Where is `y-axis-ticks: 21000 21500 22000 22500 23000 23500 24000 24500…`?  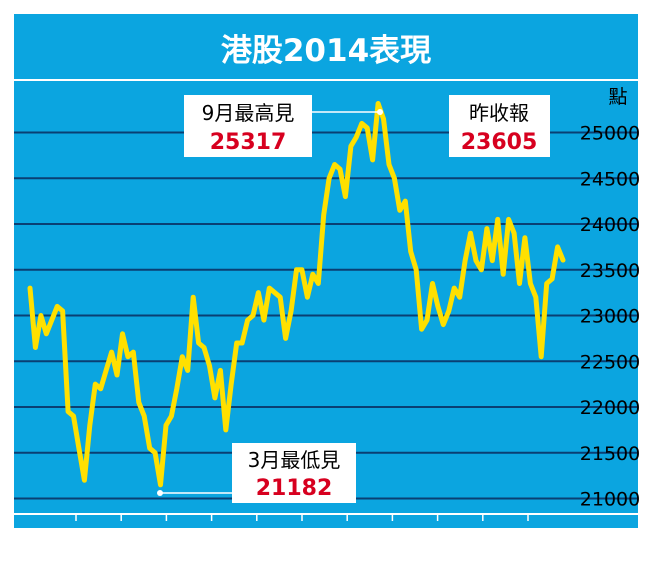
y-axis-ticks: 21000 21500 22000 22500 23000 23500 24000 24500… is located at coordinates (610, 317).